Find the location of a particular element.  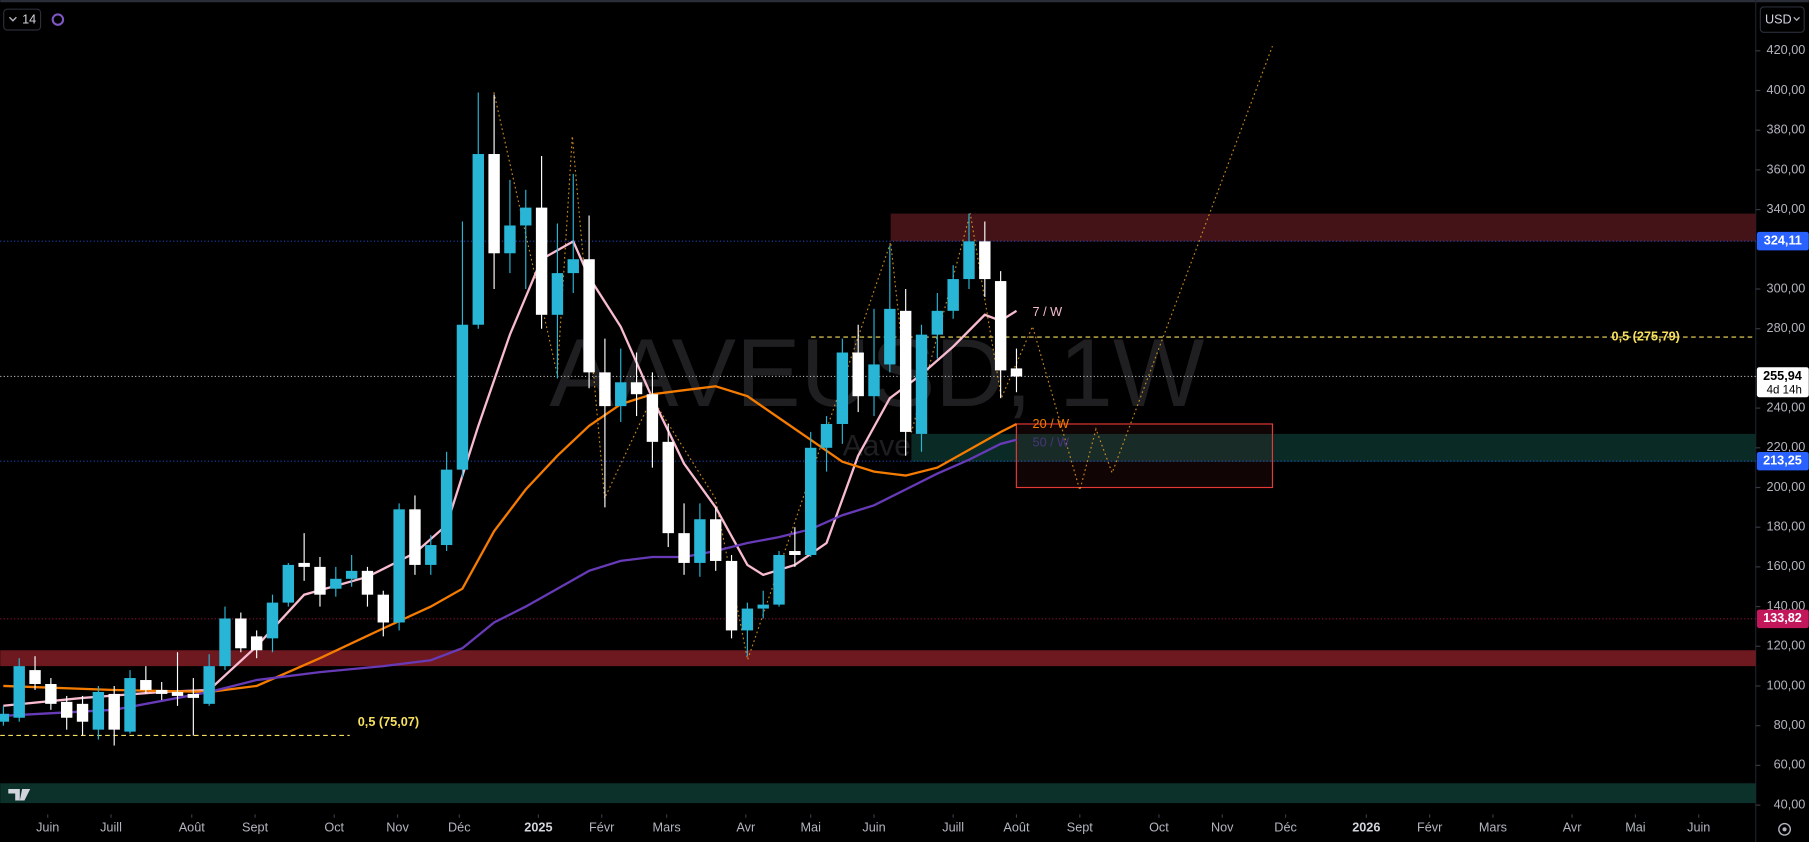

x-tick-label: Mai is located at coordinates (810, 828).